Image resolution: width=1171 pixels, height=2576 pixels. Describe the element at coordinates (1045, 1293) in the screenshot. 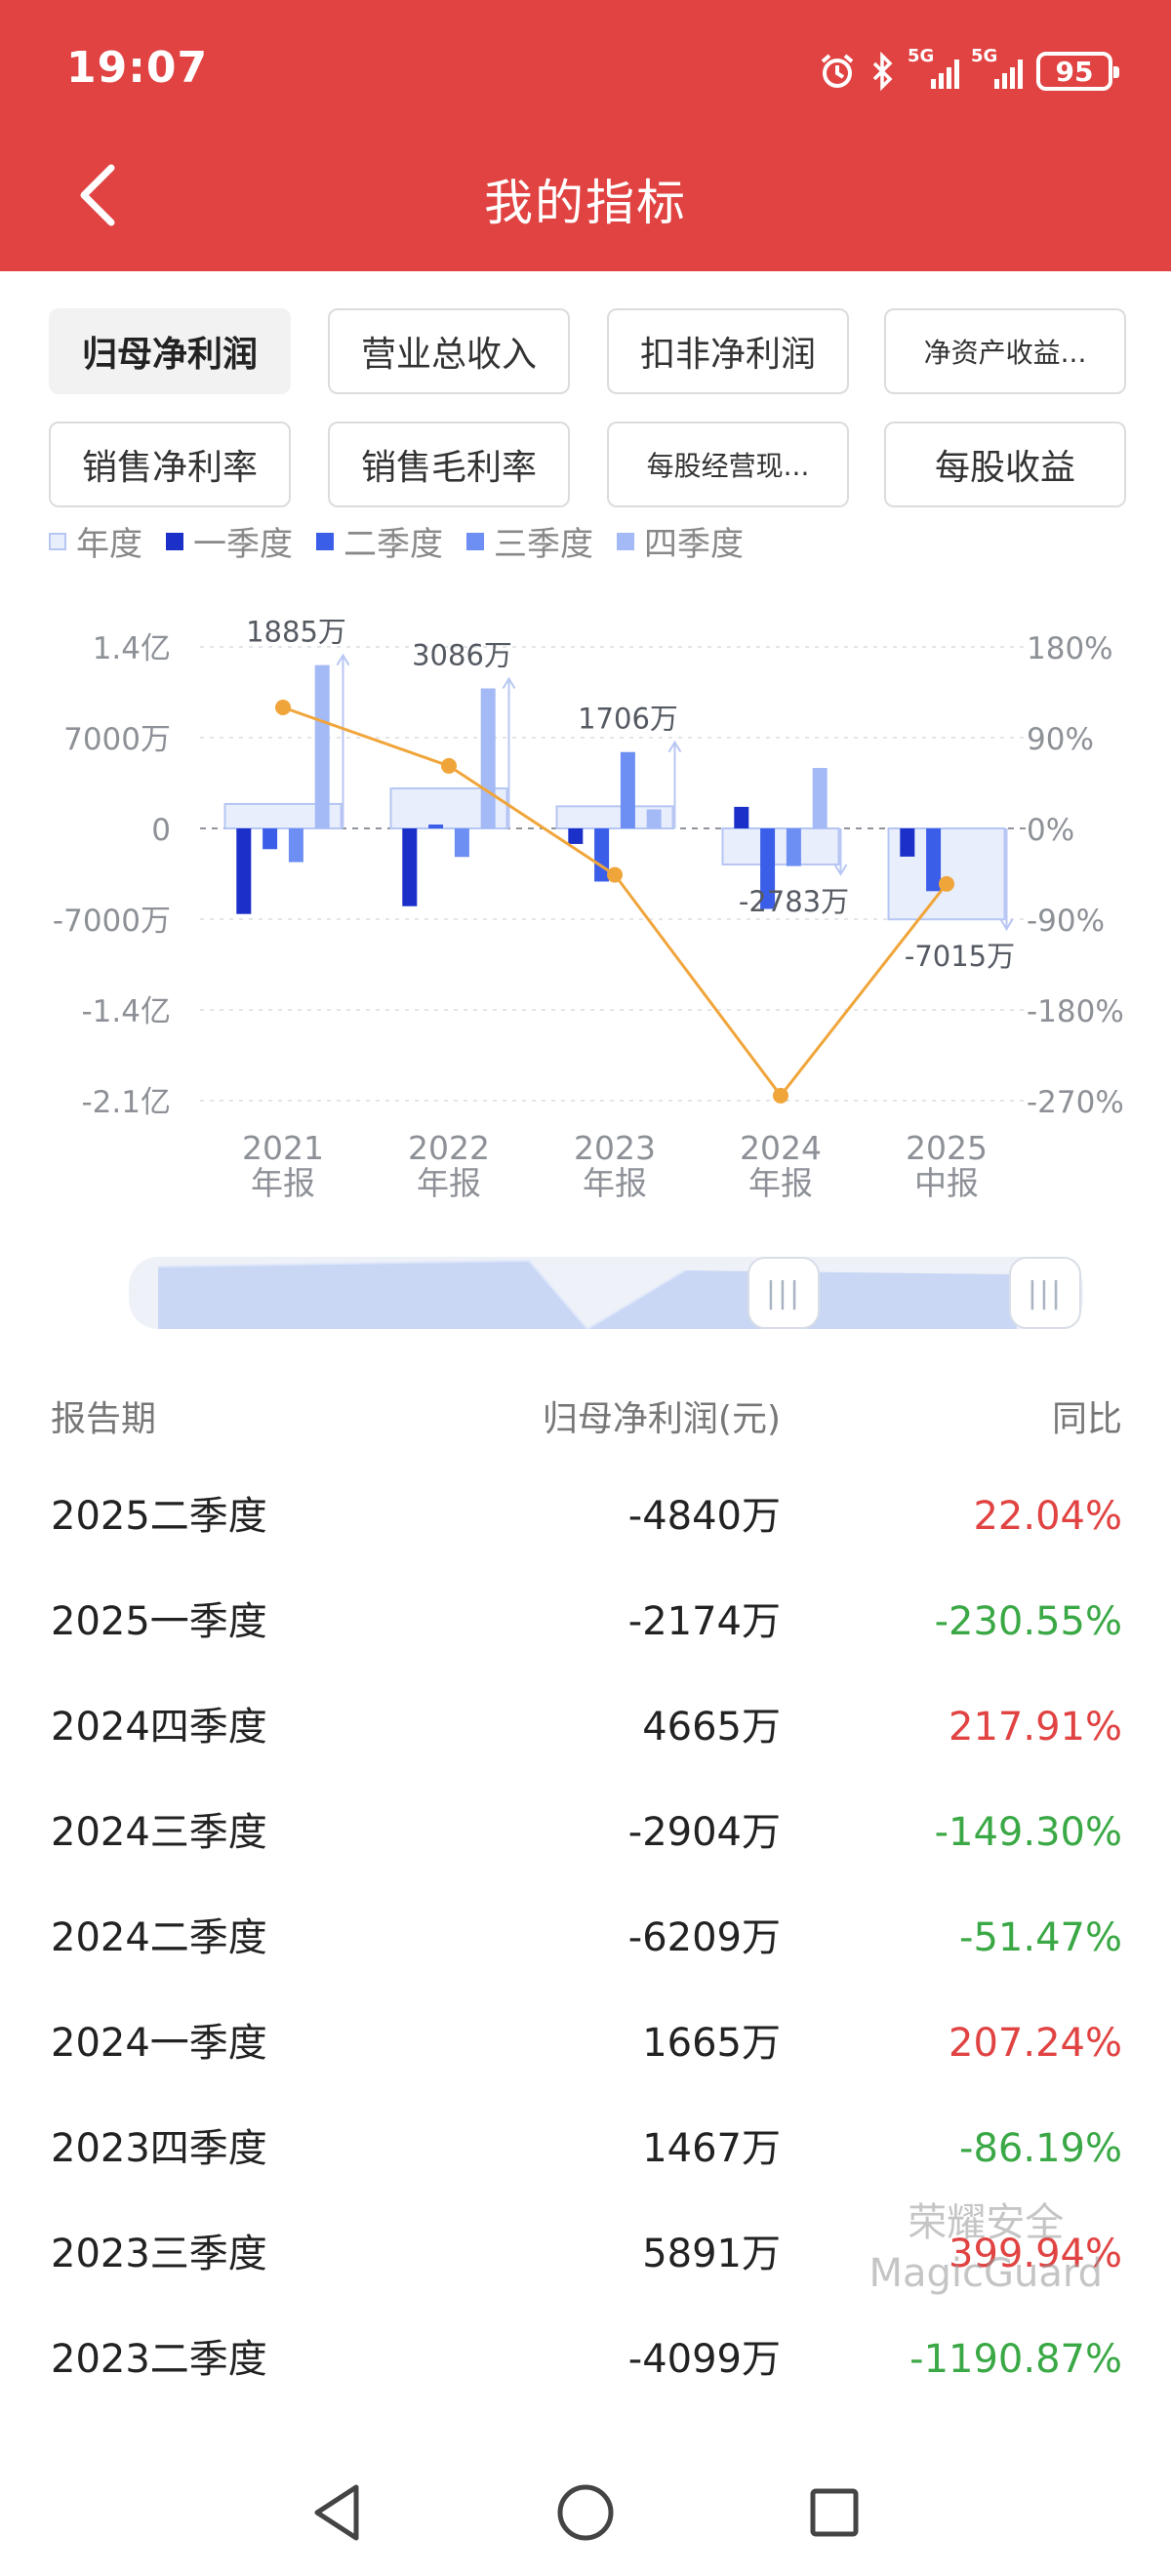

I see `range-slider-handle-right: |||` at that location.